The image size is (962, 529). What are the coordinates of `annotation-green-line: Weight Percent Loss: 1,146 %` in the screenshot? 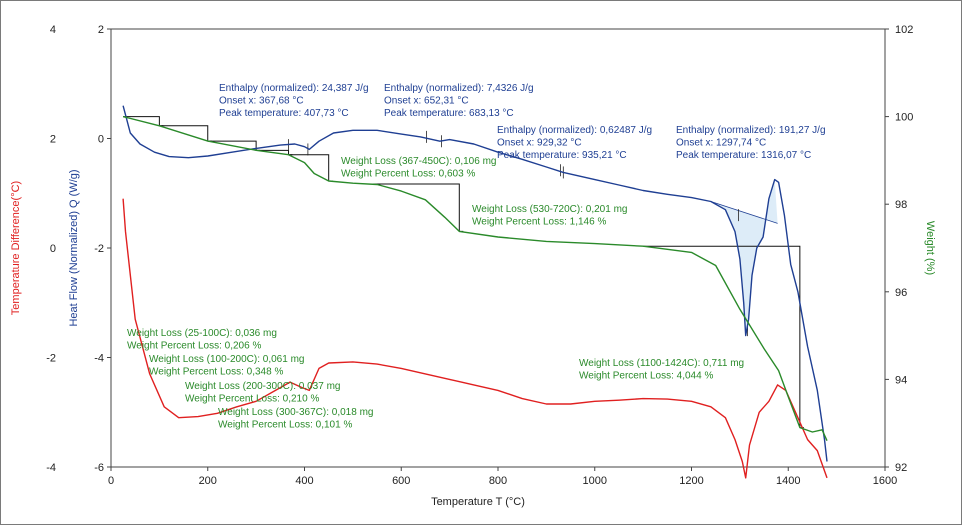 It's located at (539, 222).